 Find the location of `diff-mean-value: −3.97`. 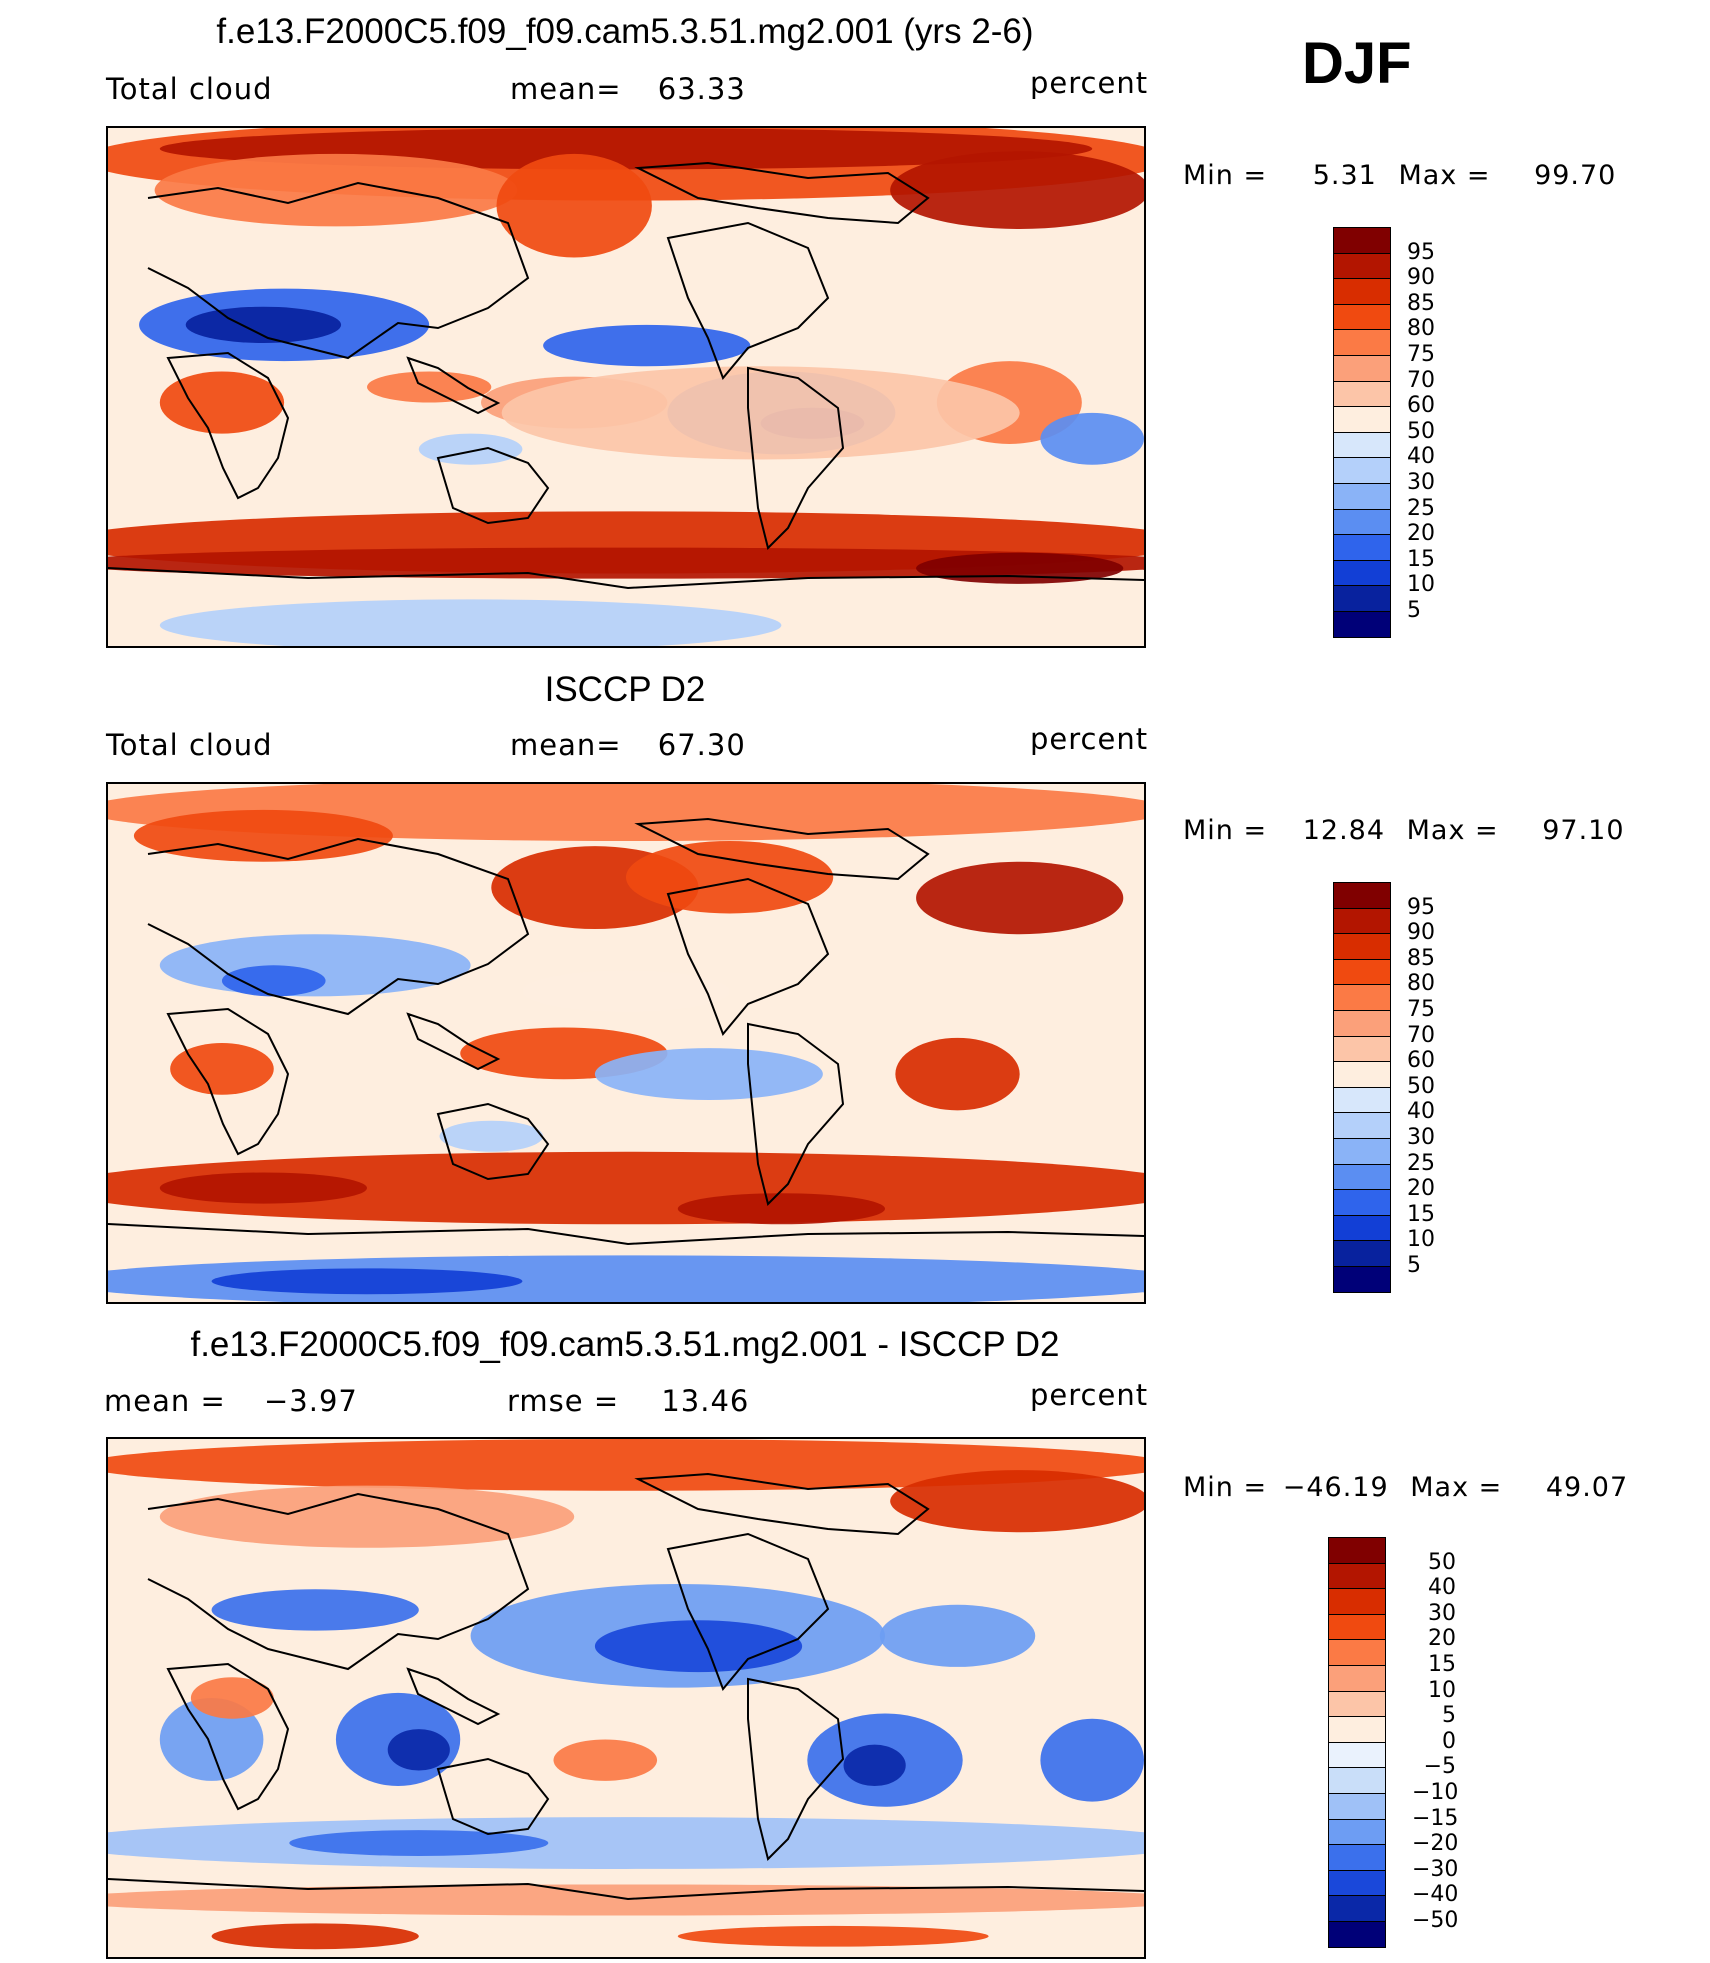

diff-mean-value: −3.97 is located at coordinates (310, 1401).